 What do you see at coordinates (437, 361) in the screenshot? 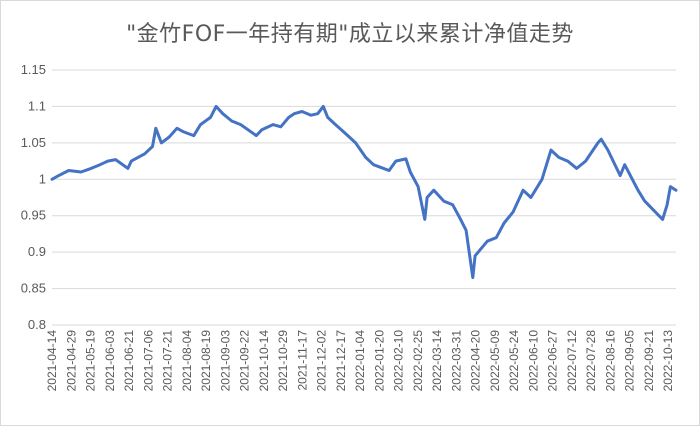
I see `x-tick-label: 2022-03-14` at bounding box center [437, 361].